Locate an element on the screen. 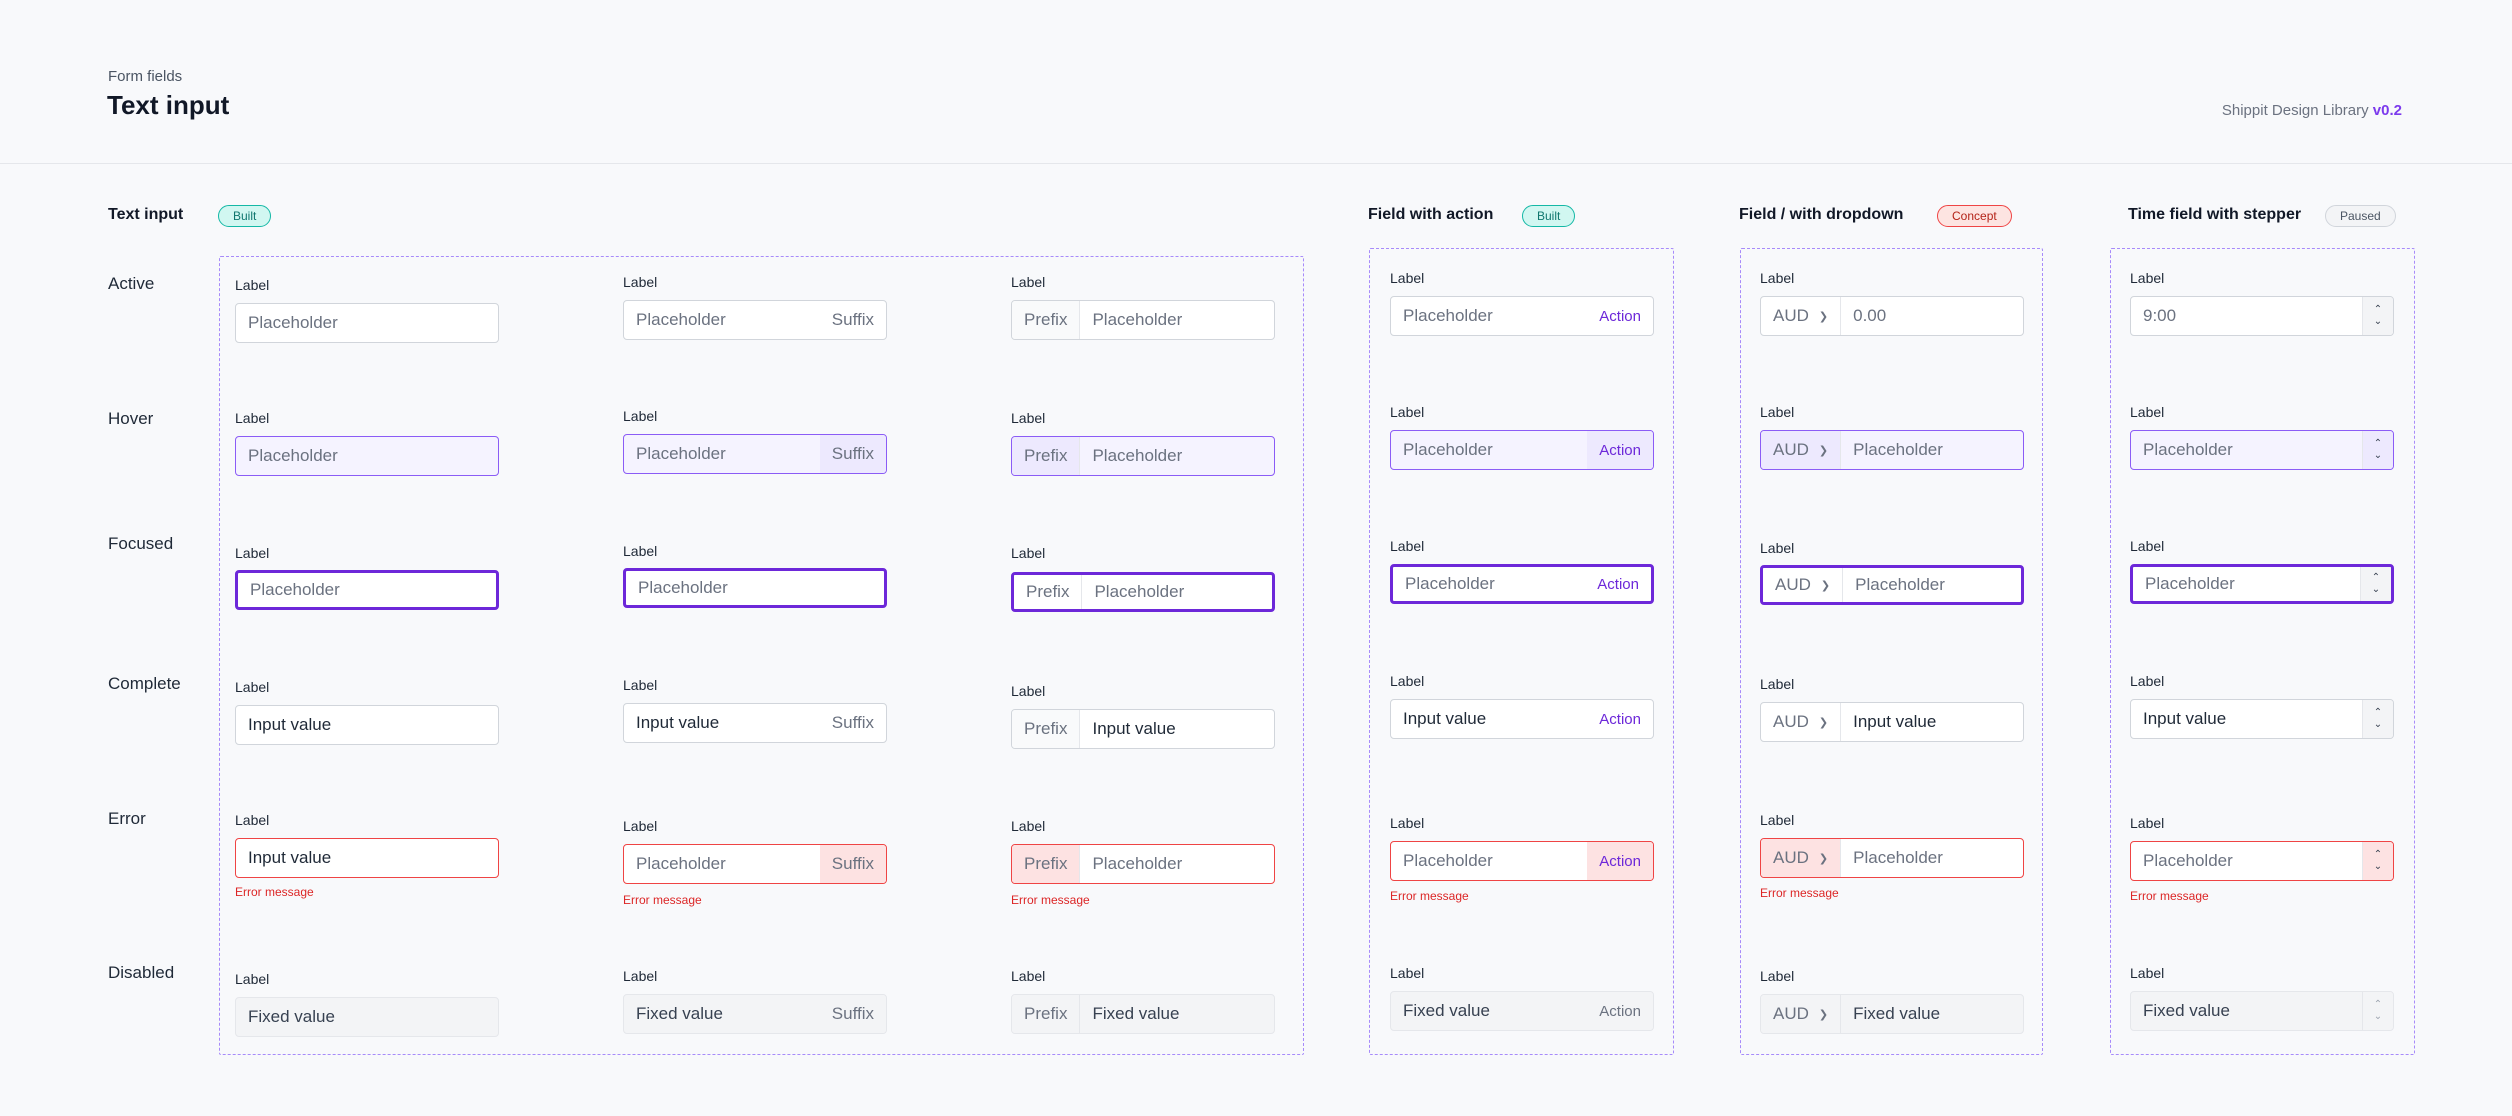 The image size is (2512, 1116). text-input-prefix: Prefix Input value is located at coordinates (1143, 729).